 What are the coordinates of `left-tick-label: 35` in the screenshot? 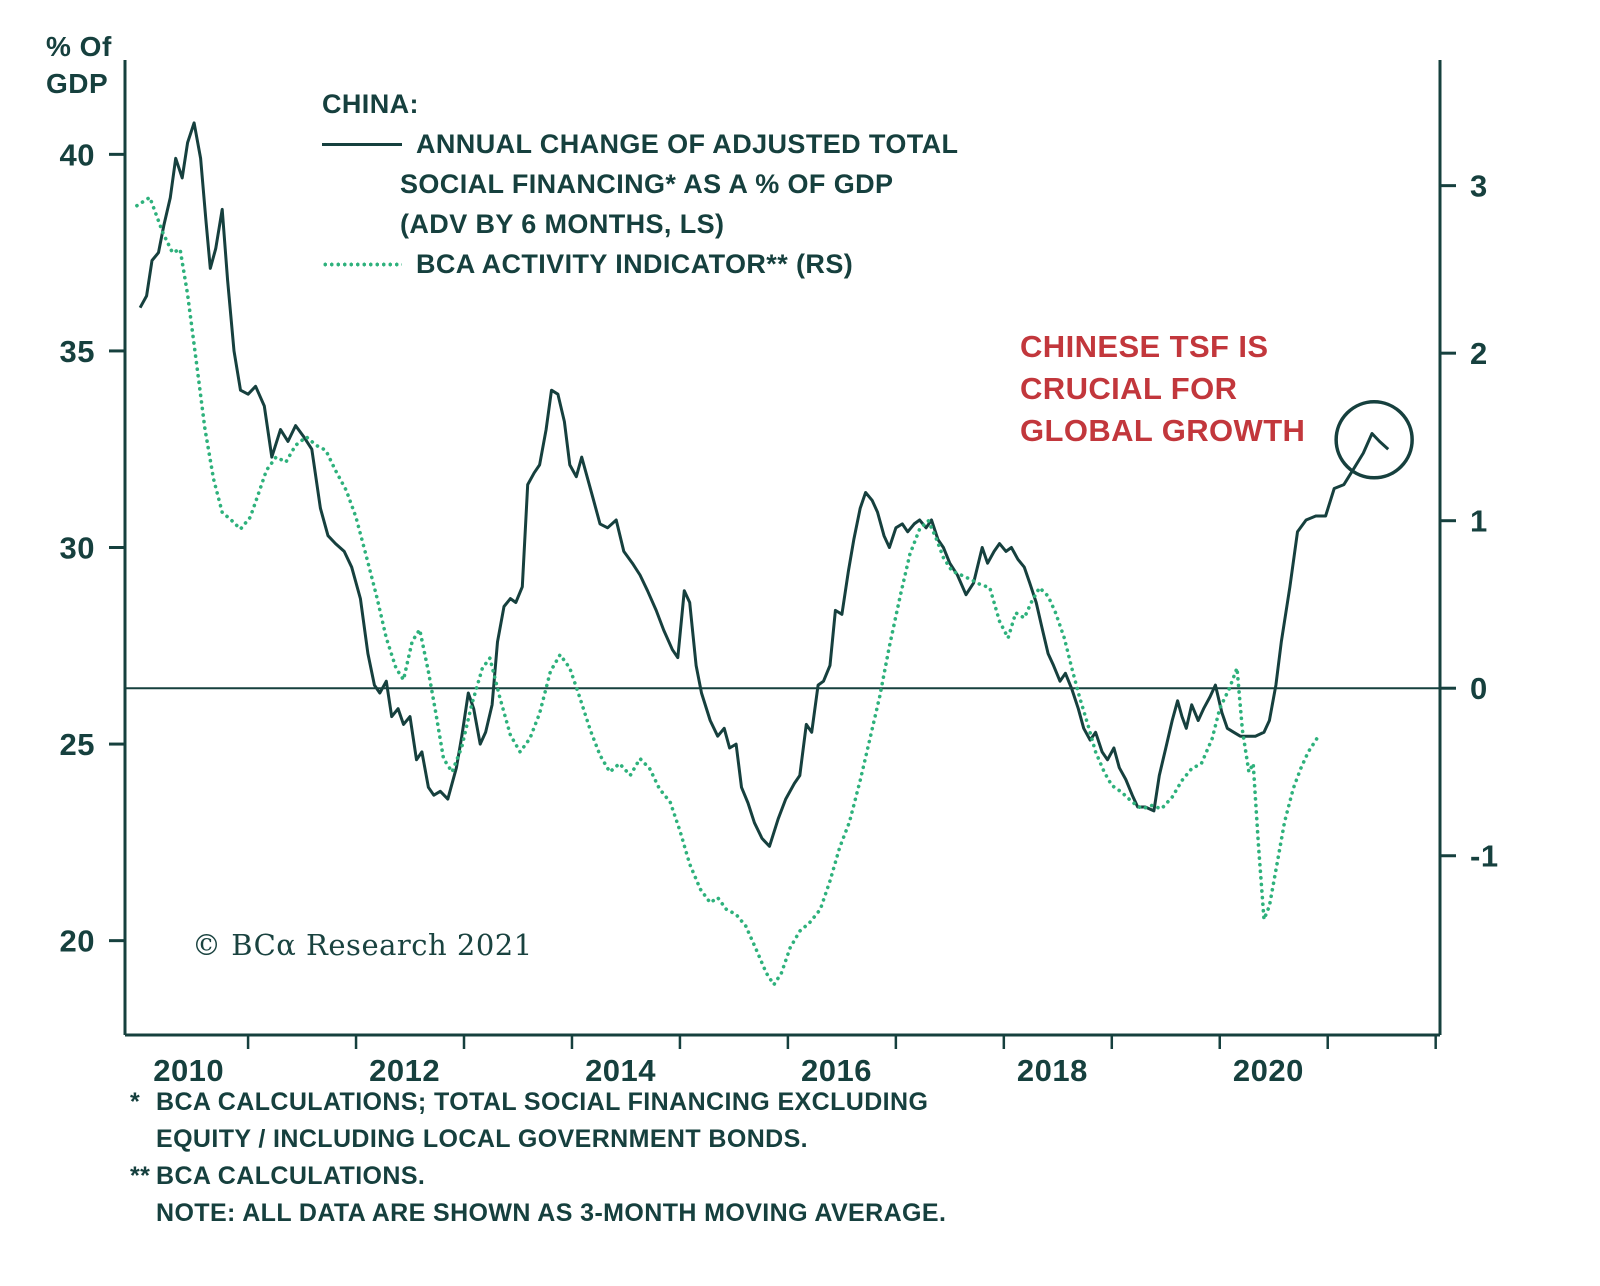 It's located at (77, 351).